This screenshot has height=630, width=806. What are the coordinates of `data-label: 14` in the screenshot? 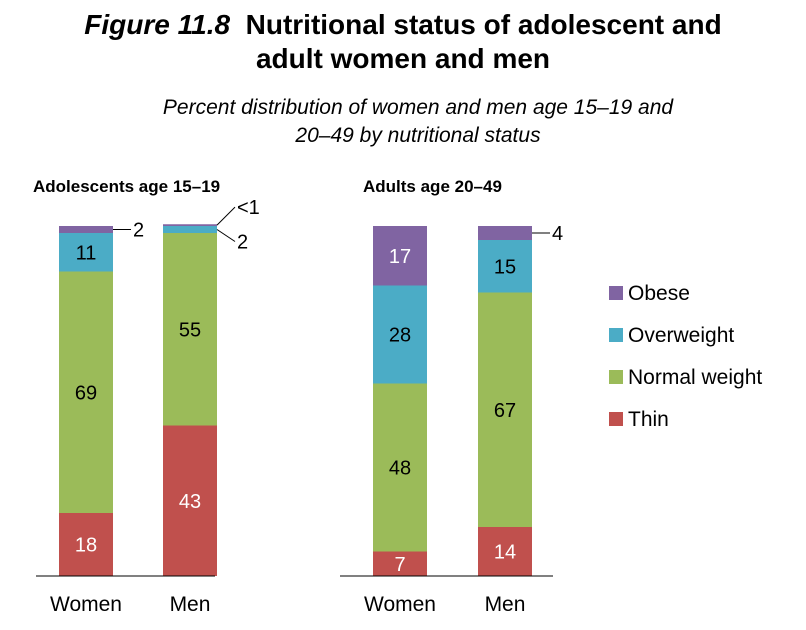 It's located at (505, 553).